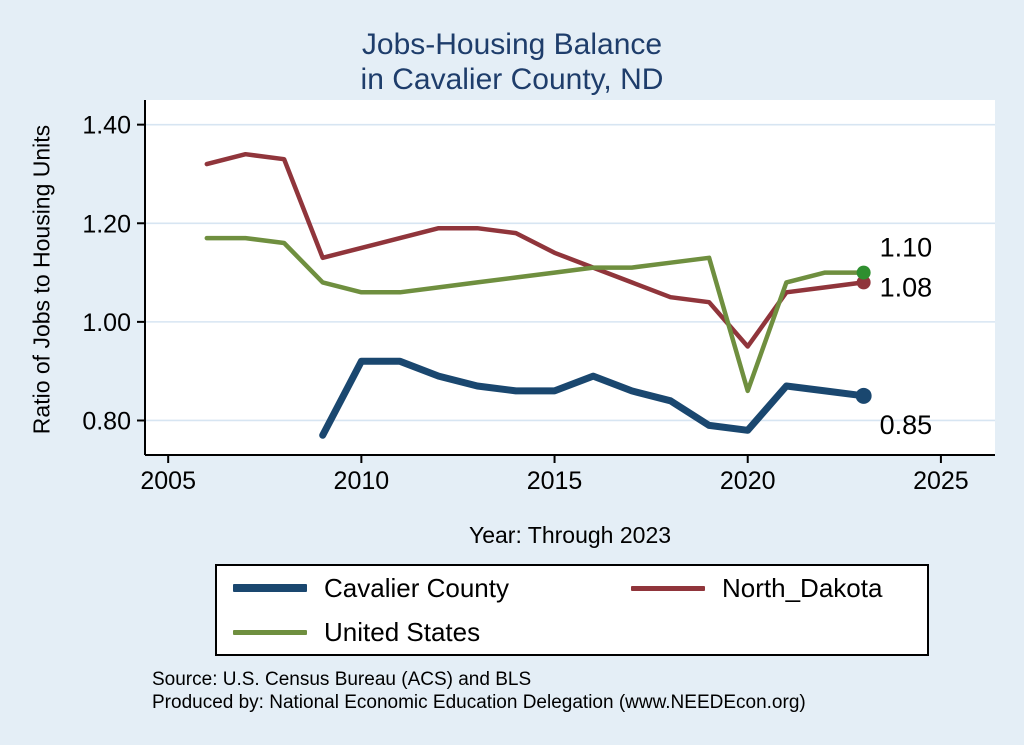 Image resolution: width=1024 pixels, height=745 pixels. Describe the element at coordinates (535, 314) in the screenshot. I see `series-line-united-states` at that location.